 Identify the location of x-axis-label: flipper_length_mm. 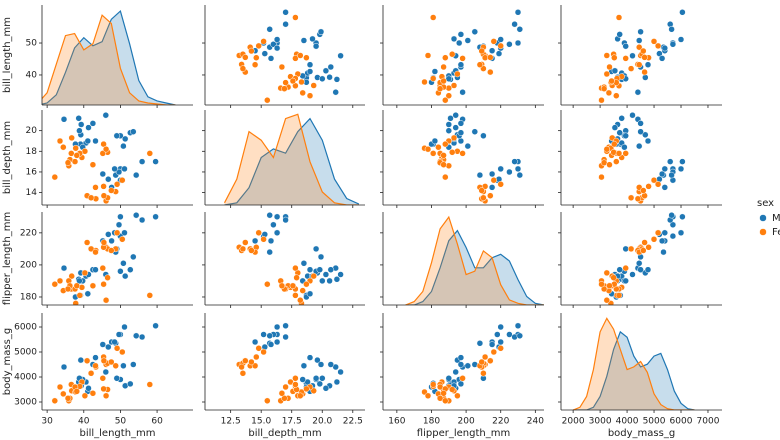
(463, 433).